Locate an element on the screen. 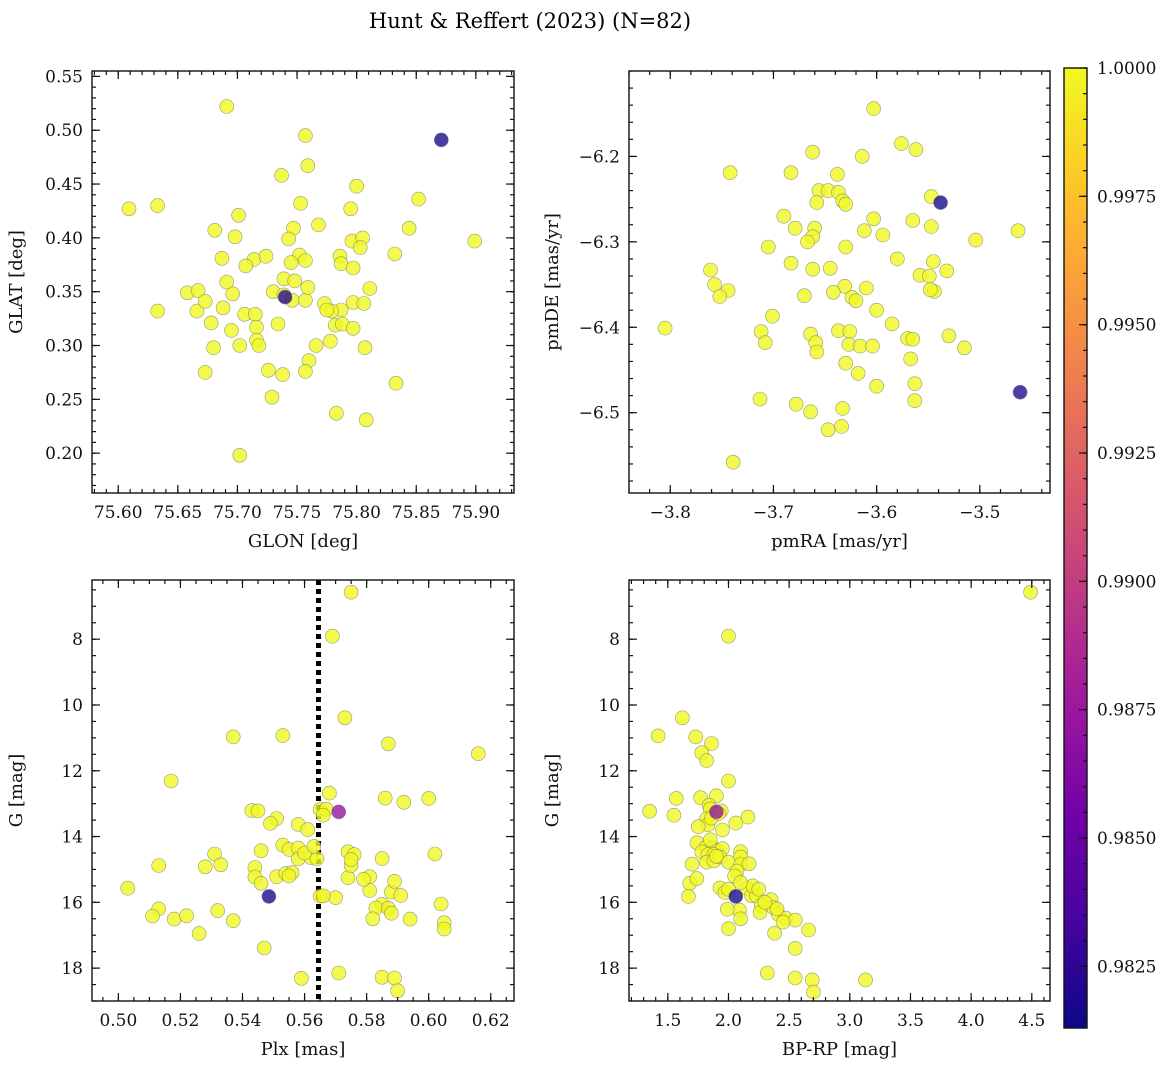 The height and width of the screenshot is (1068, 1173). axes-frame is located at coordinates (303, 790).